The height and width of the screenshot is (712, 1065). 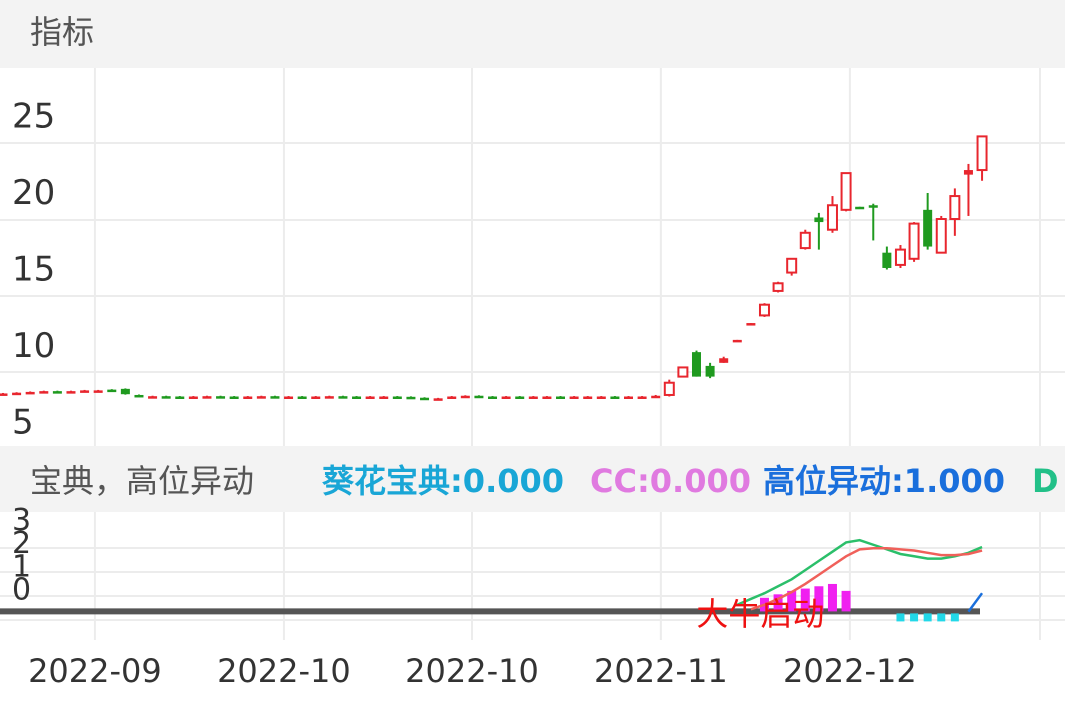 What do you see at coordinates (33, 193) in the screenshot?
I see `y-tick-label: 20` at bounding box center [33, 193].